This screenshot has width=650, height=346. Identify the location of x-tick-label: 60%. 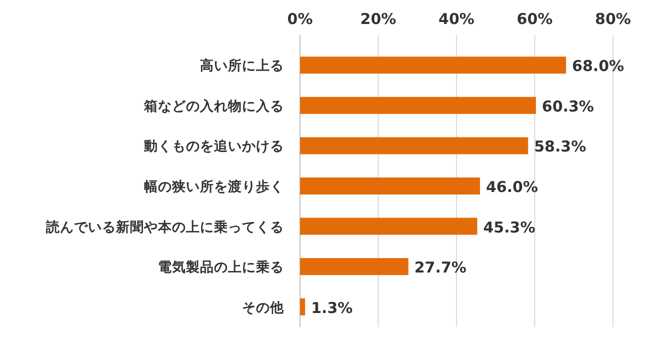
(534, 19).